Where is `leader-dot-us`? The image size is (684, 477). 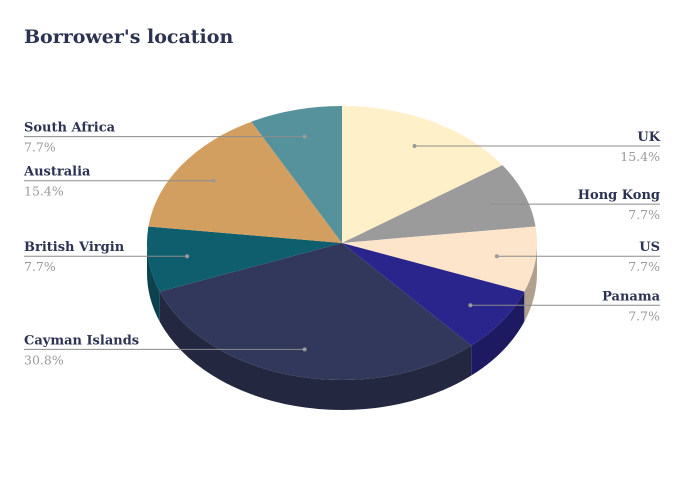
leader-dot-us is located at coordinates (496, 256).